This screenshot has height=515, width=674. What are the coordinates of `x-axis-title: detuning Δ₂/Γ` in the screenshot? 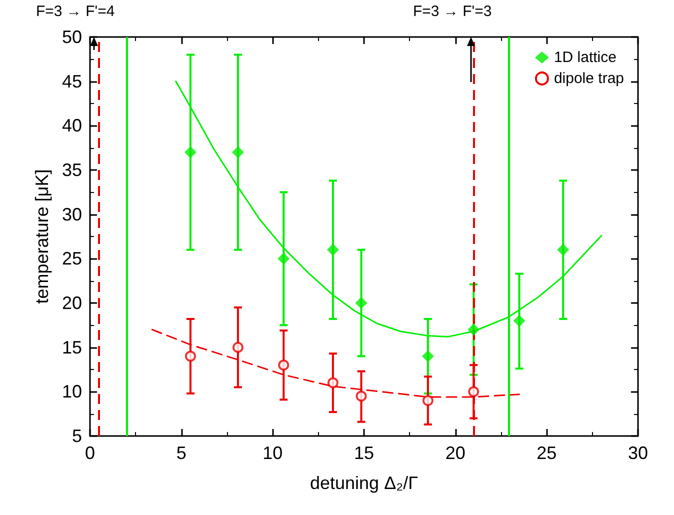 It's located at (364, 483).